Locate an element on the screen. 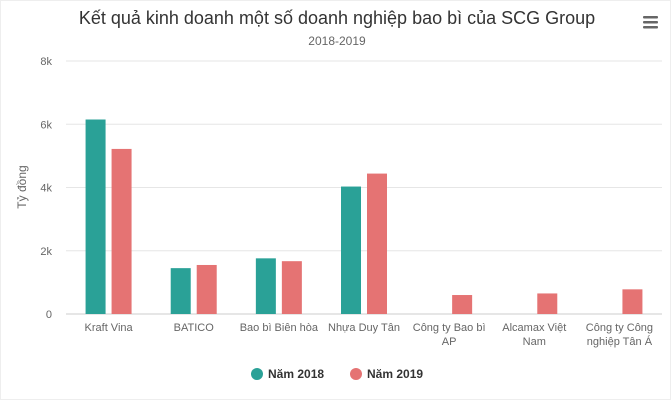  chart-subtitle: 2018-2019 is located at coordinates (337, 41).